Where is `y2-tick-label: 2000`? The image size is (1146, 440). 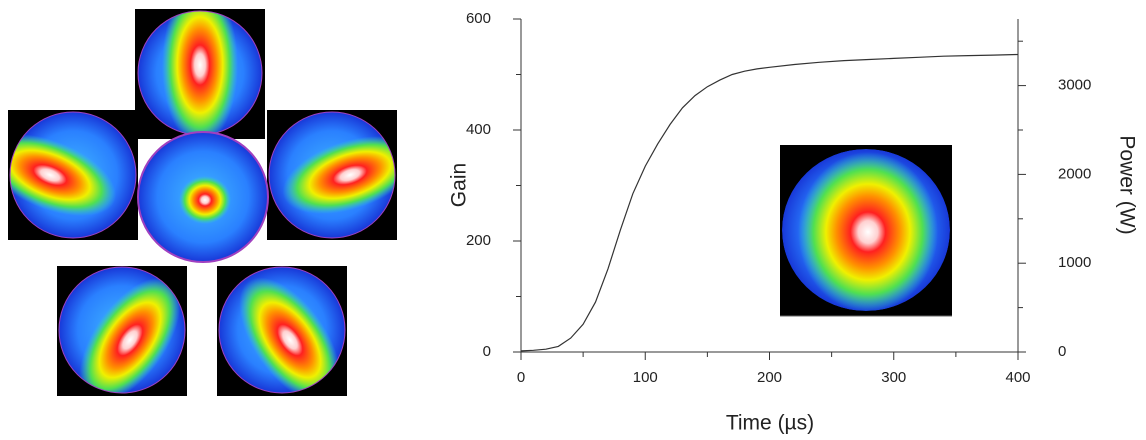
y2-tick-label: 2000 is located at coordinates (1074, 173).